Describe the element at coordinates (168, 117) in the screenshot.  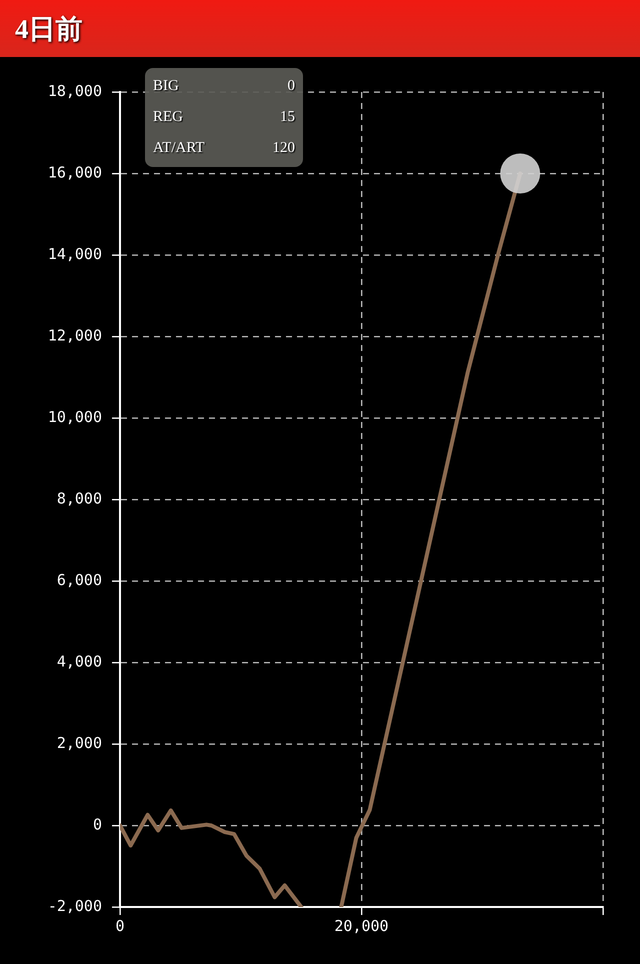
I see `annotation: REG` at that location.